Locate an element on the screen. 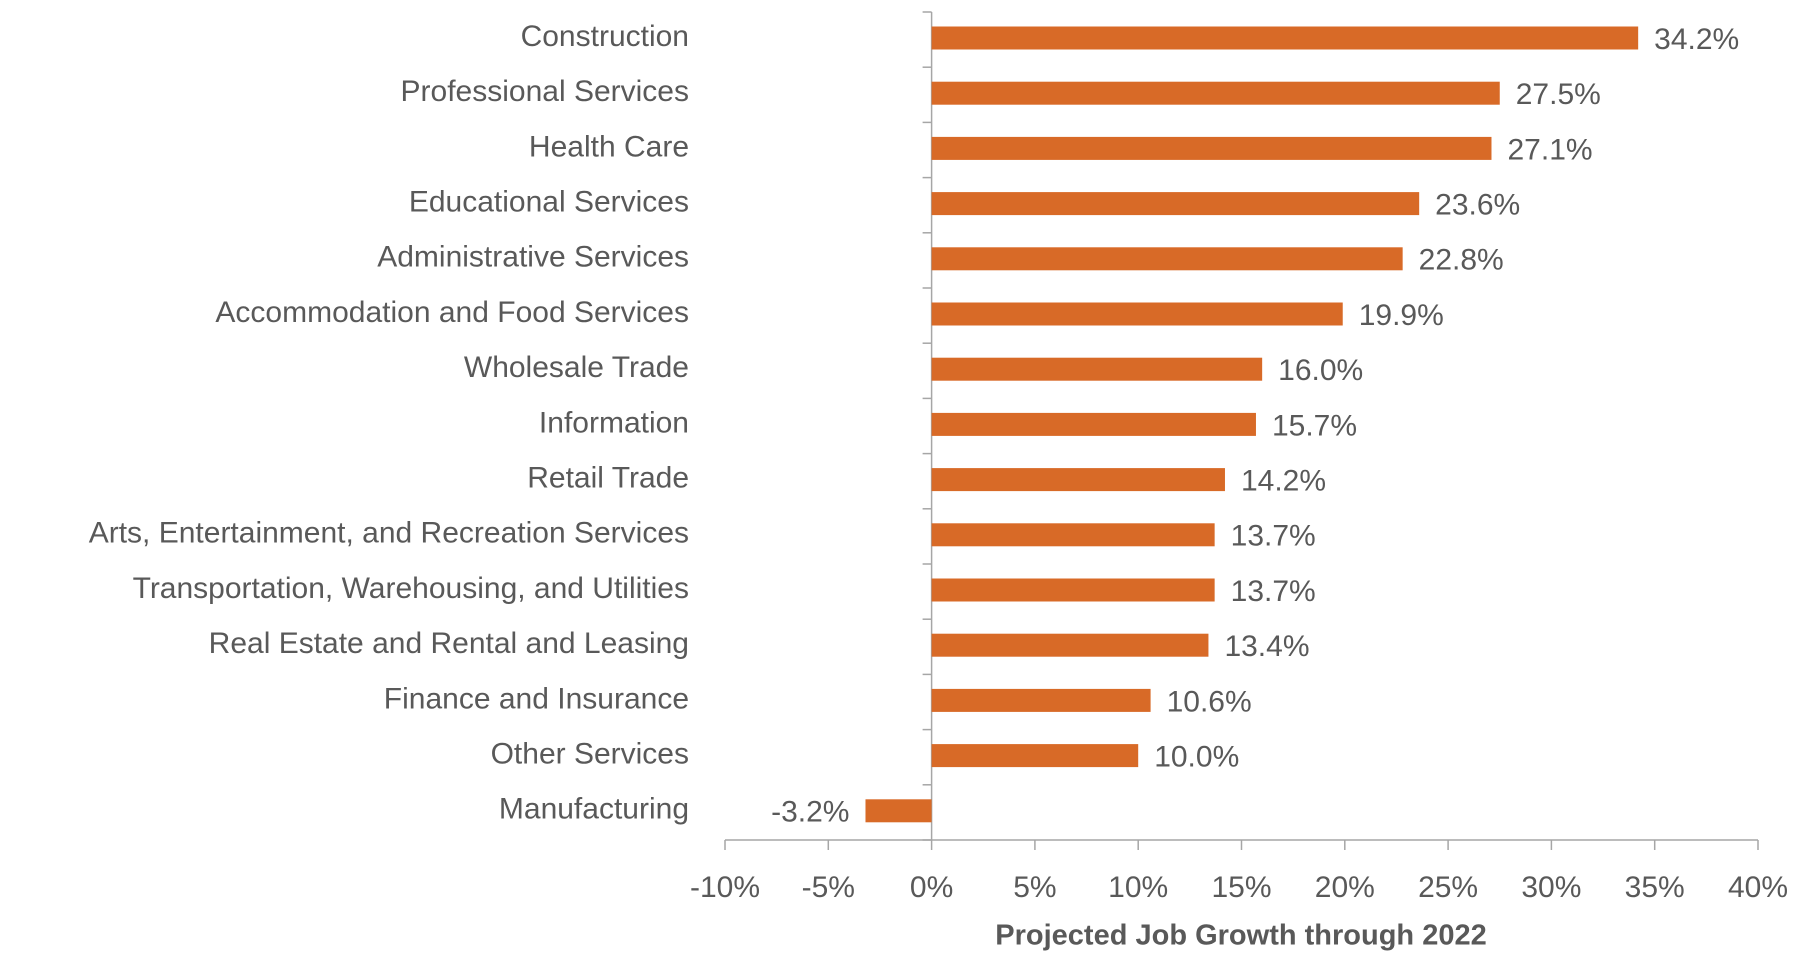 This screenshot has height=956, width=1810. x-tick-label: 0% is located at coordinates (931, 887).